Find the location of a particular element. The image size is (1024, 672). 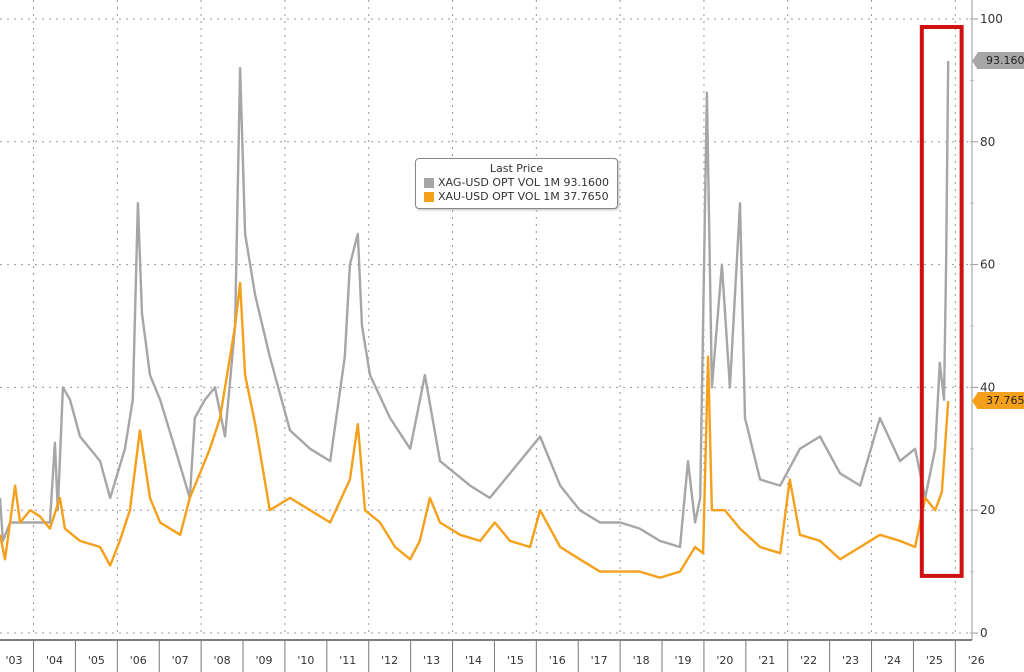

y-tick-label: 0 is located at coordinates (984, 633).